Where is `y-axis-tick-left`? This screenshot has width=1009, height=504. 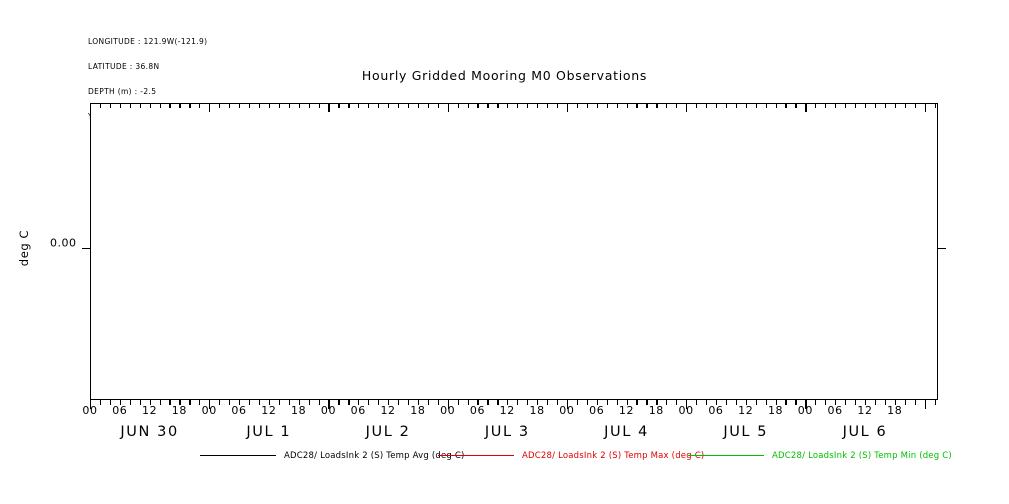
y-axis-tick-left is located at coordinates (86, 249).